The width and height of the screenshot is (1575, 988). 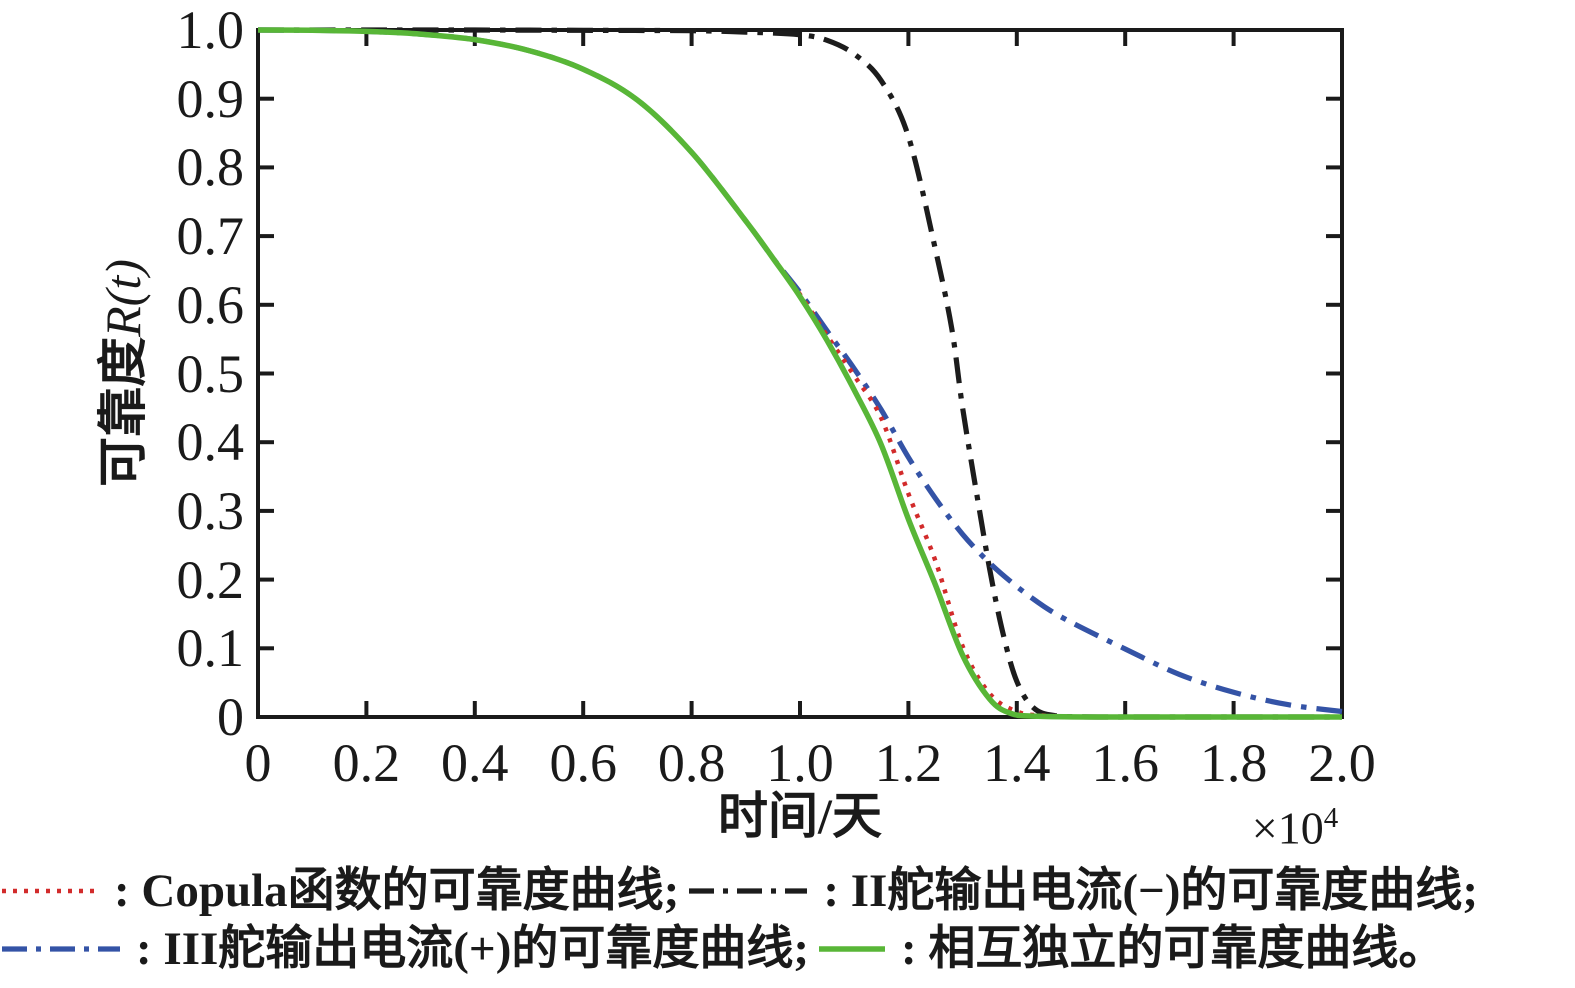 What do you see at coordinates (210, 30) in the screenshot?
I see `y-tick-label: 1.0` at bounding box center [210, 30].